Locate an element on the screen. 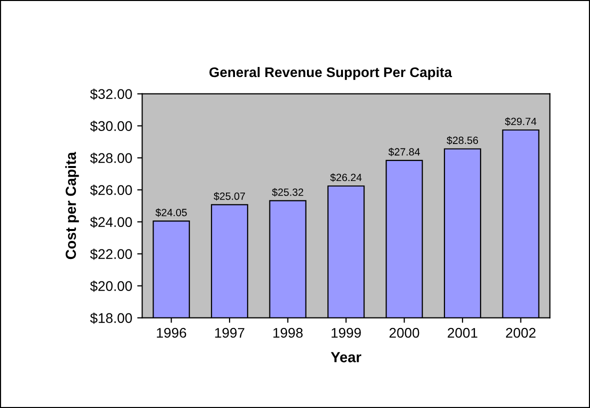 The height and width of the screenshot is (408, 590). y-tick-label: $18.00 is located at coordinates (111, 318).